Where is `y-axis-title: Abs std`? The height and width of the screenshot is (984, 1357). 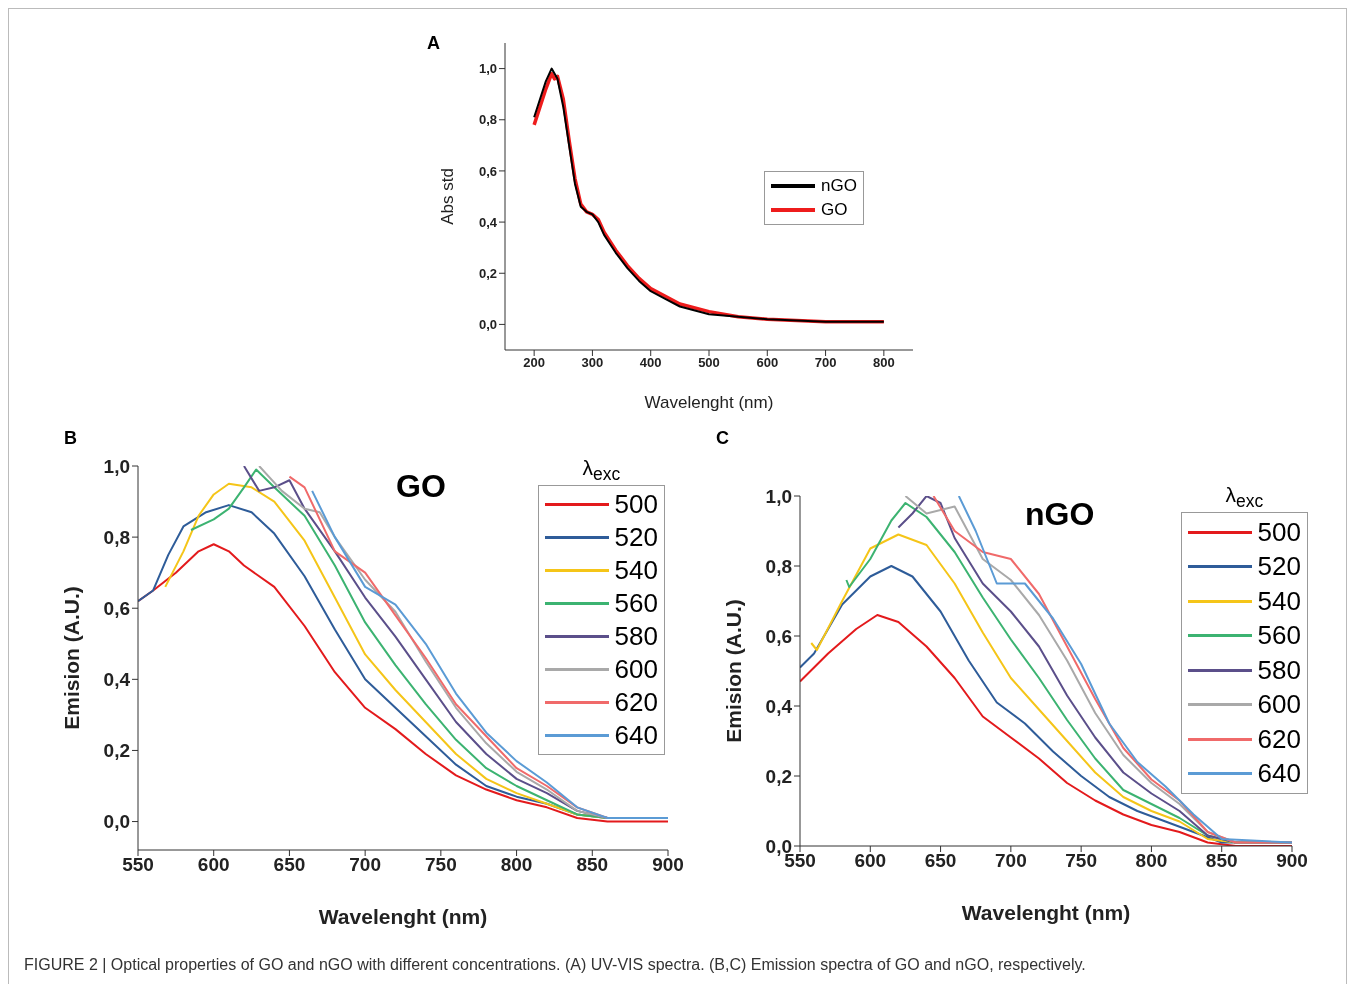 y-axis-title: Abs std is located at coordinates (448, 196).